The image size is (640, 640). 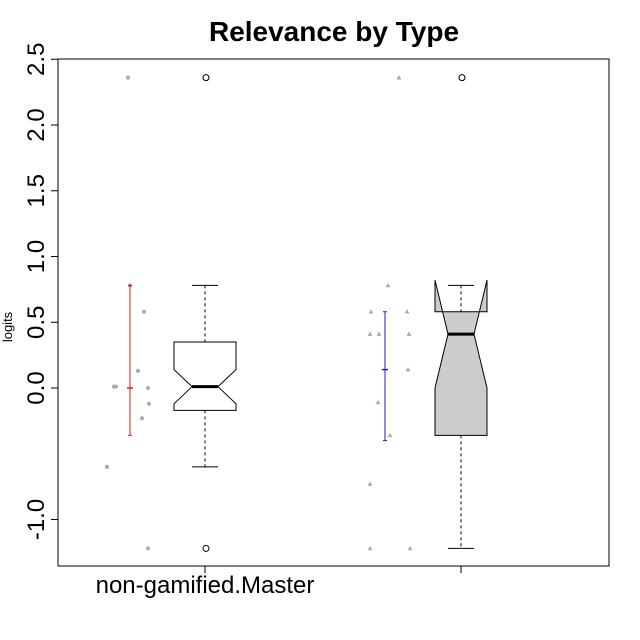 I want to click on y-tick-label: 1.5, so click(x=36, y=190).